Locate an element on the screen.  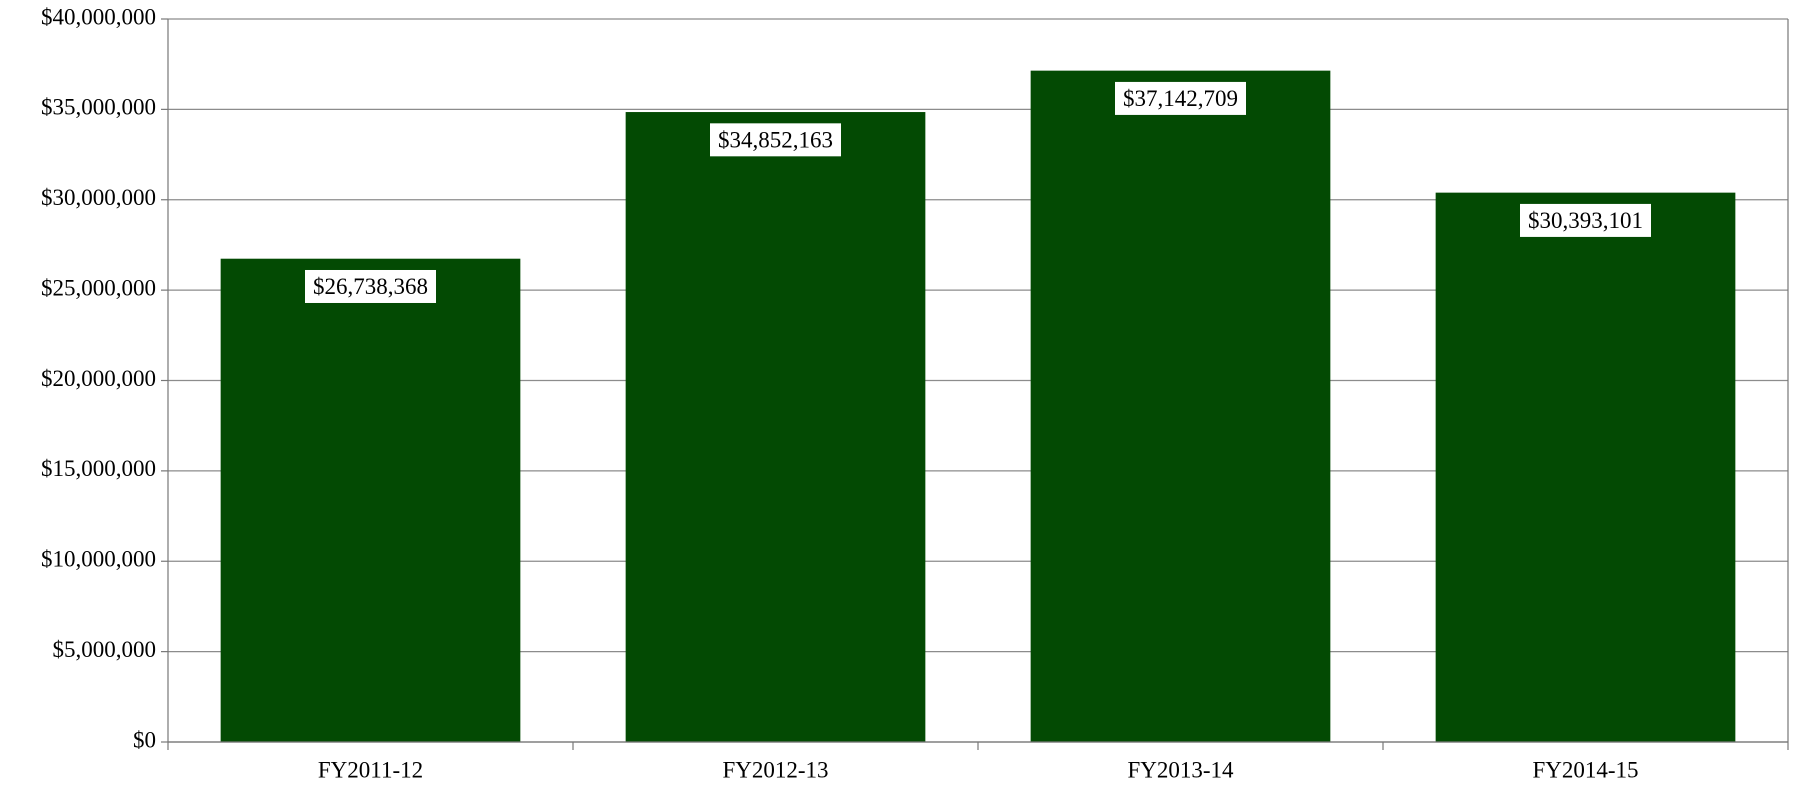
y-tick-label: $5,000,000 is located at coordinates (105, 649).